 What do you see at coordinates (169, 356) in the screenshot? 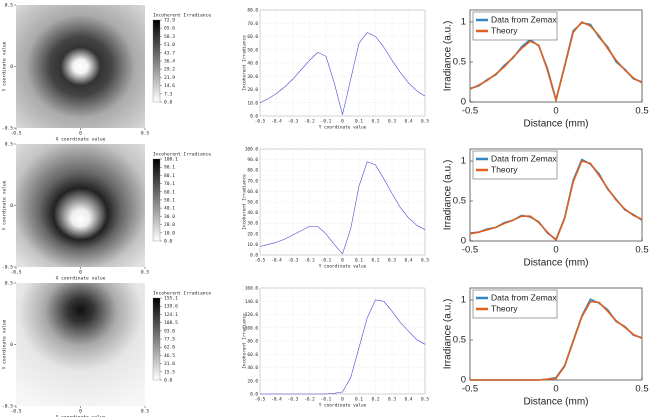
I see `colorbar-tick-label: 46.5` at bounding box center [169, 356].